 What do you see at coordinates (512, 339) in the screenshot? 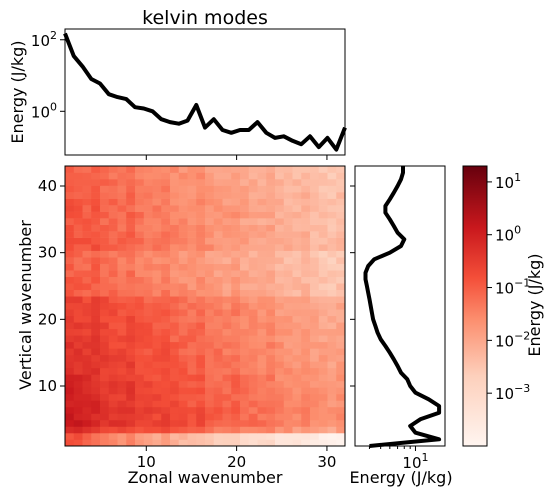
I see `colorbar-tick-label: 10−2` at bounding box center [512, 339].